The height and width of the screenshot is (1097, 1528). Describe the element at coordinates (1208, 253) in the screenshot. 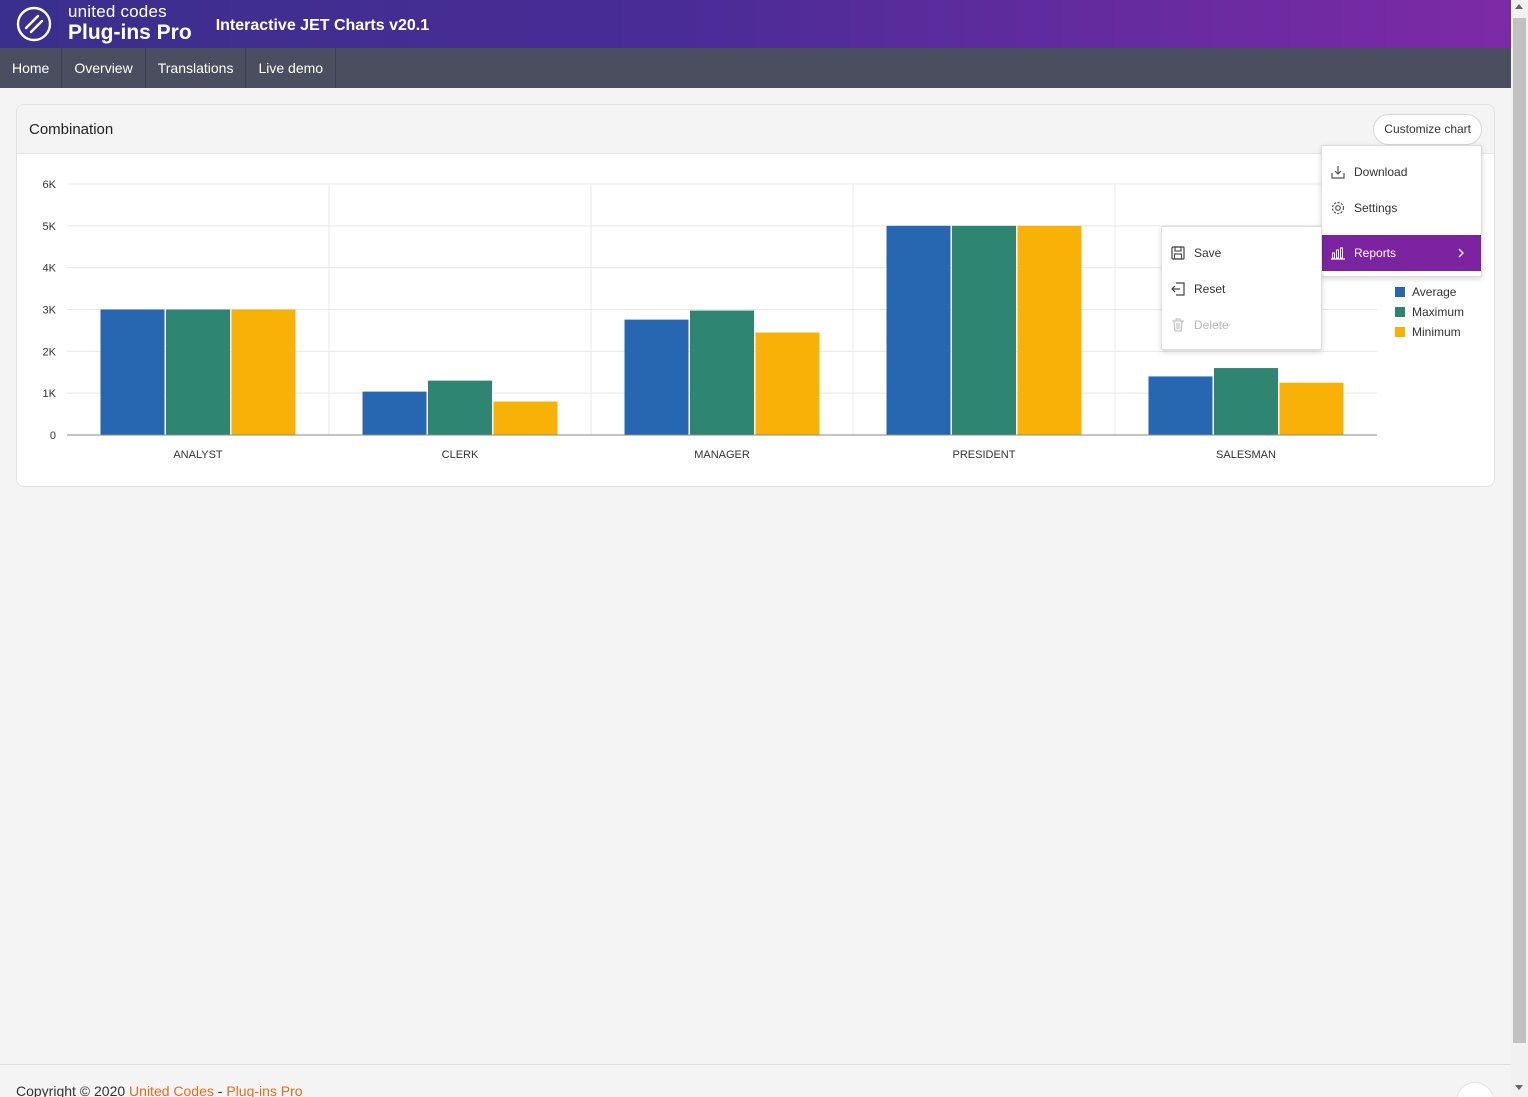

I see `submenu-item-label: Save` at that location.